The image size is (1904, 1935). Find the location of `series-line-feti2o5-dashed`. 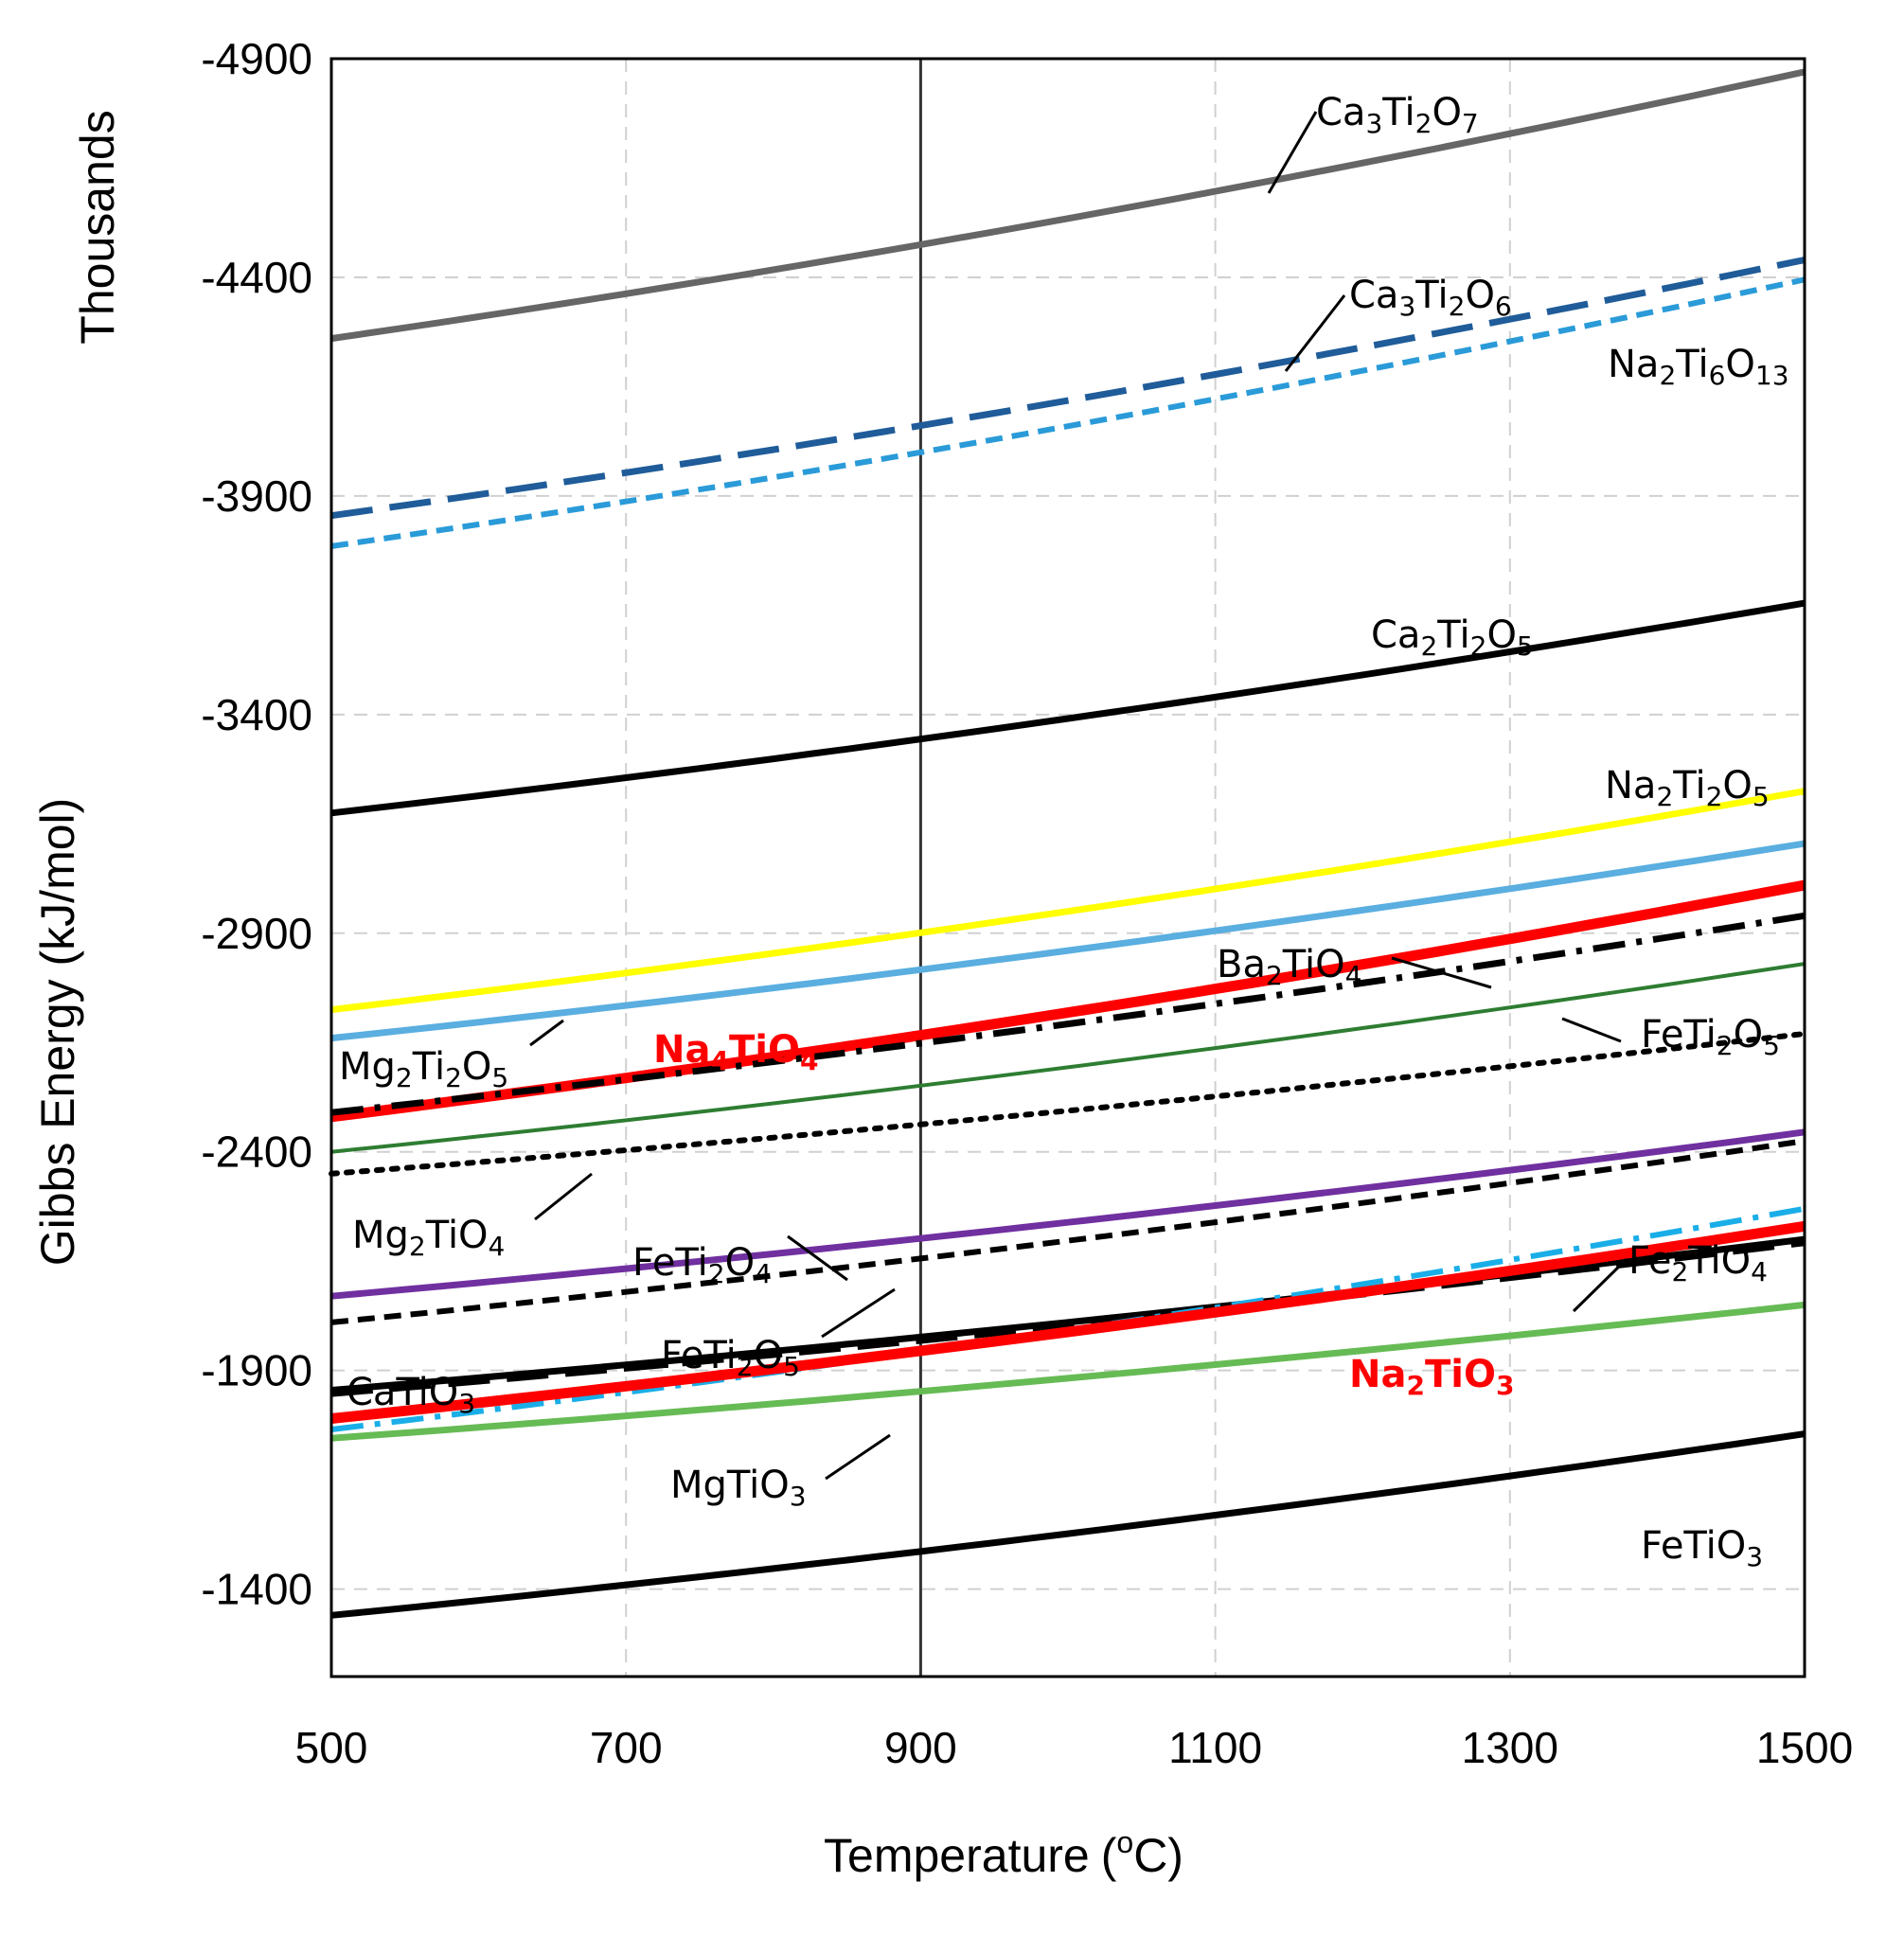

series-line-feti2o5-dashed is located at coordinates (1068, 1231).